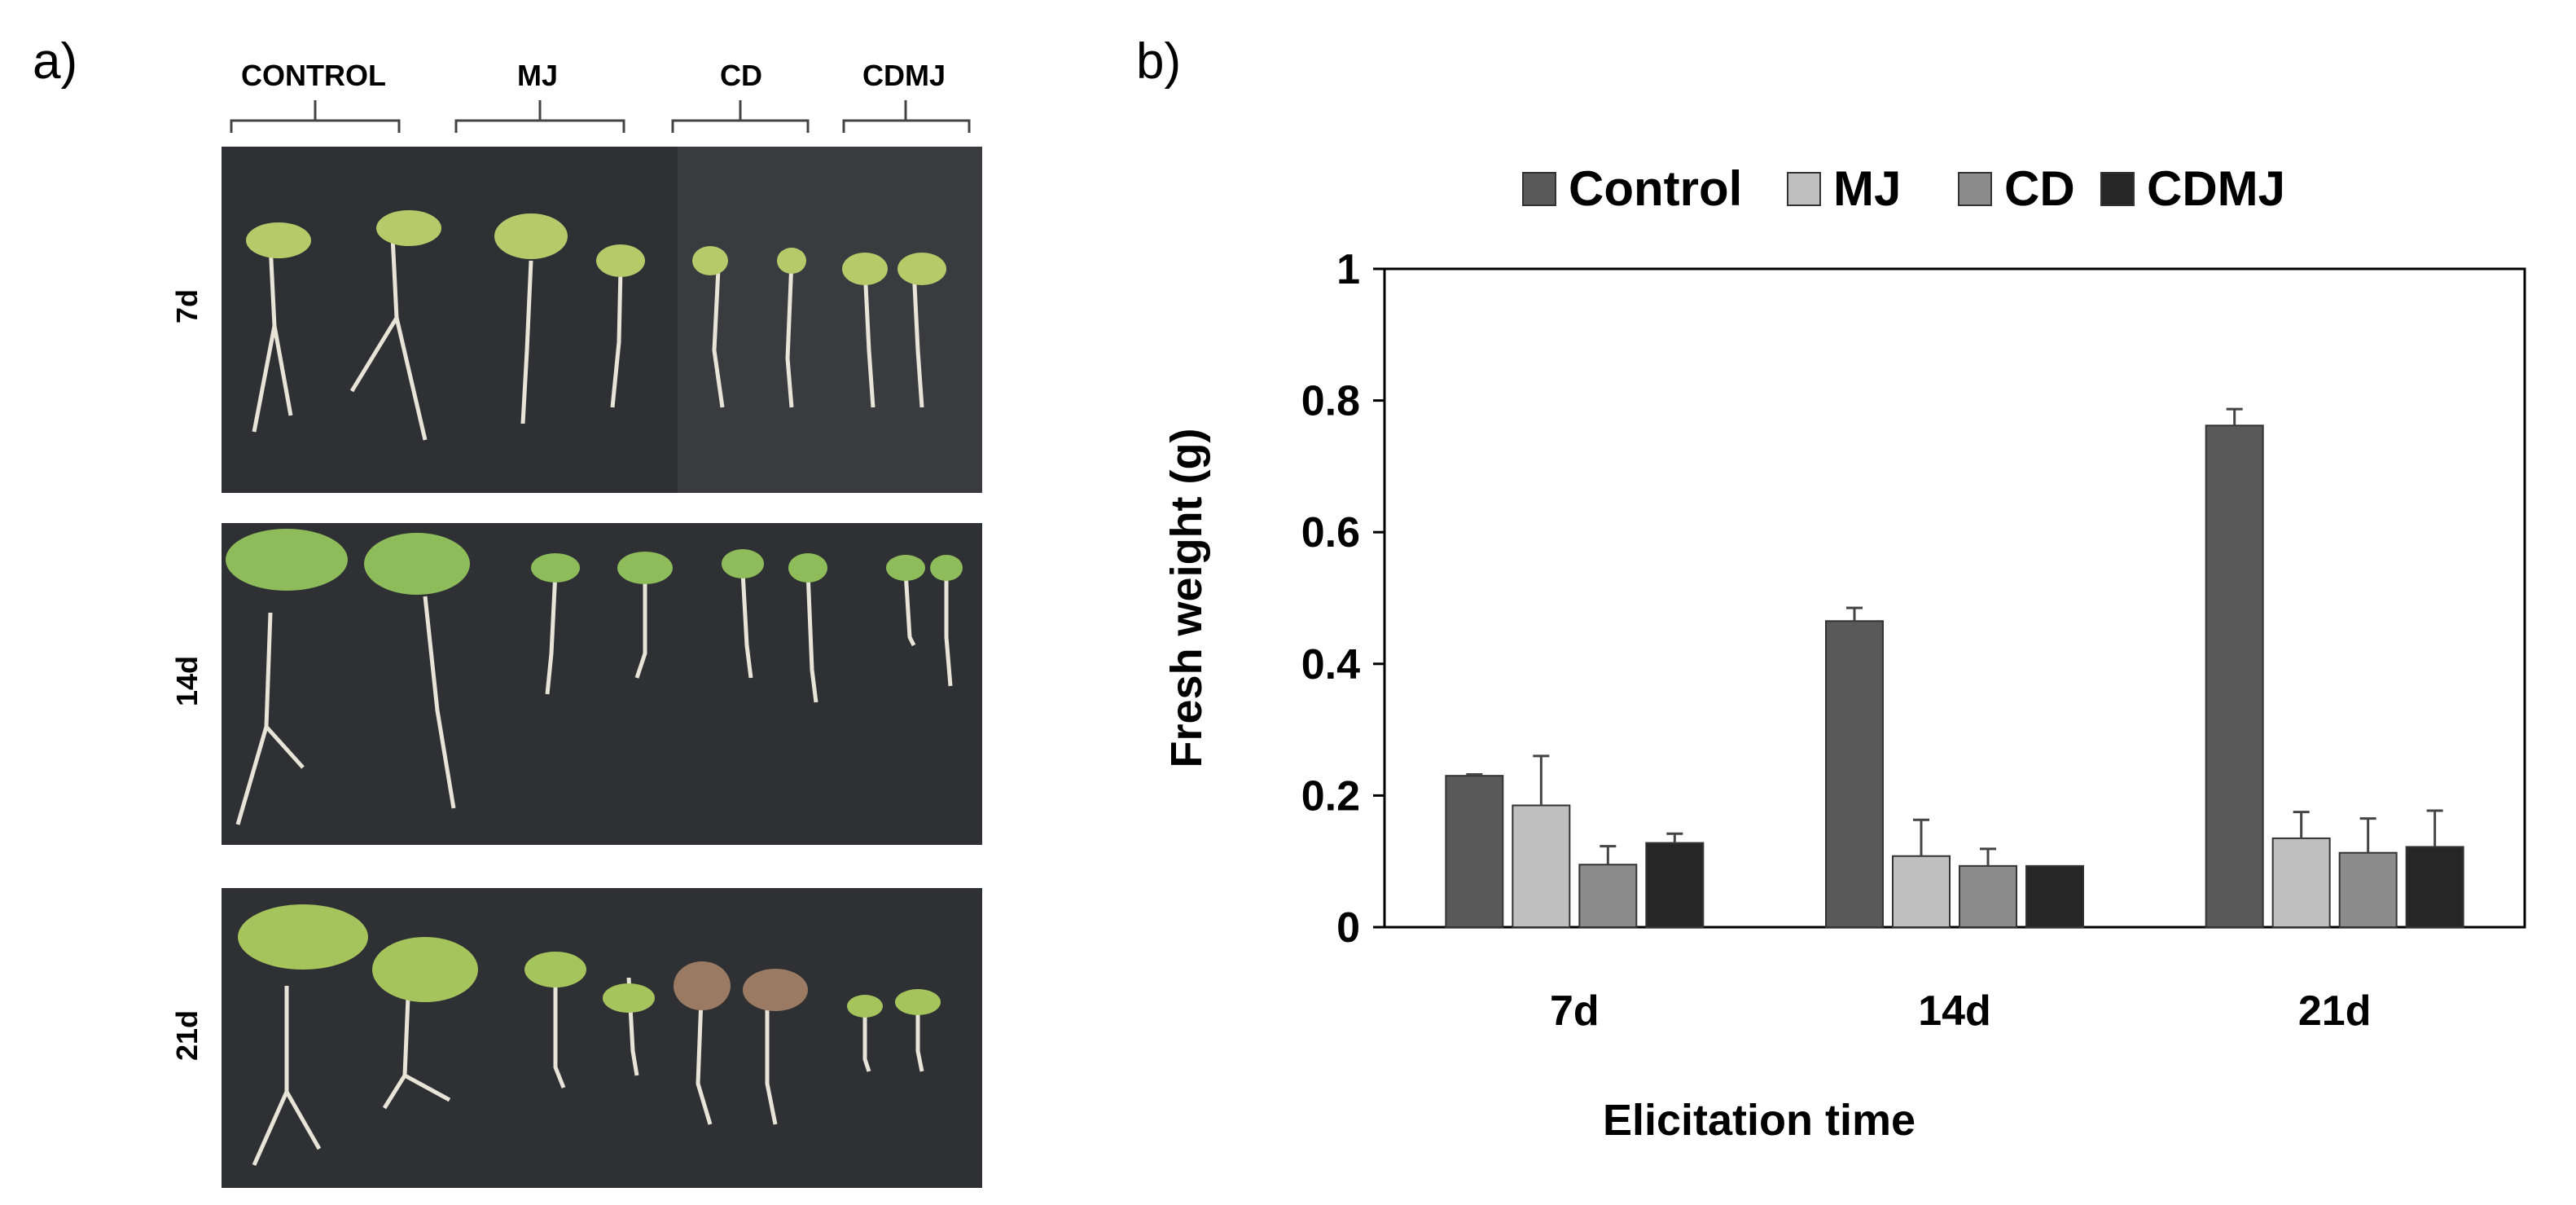 The height and width of the screenshot is (1205, 2576). What do you see at coordinates (1474, 851) in the screenshot?
I see `bar-control-7d` at bounding box center [1474, 851].